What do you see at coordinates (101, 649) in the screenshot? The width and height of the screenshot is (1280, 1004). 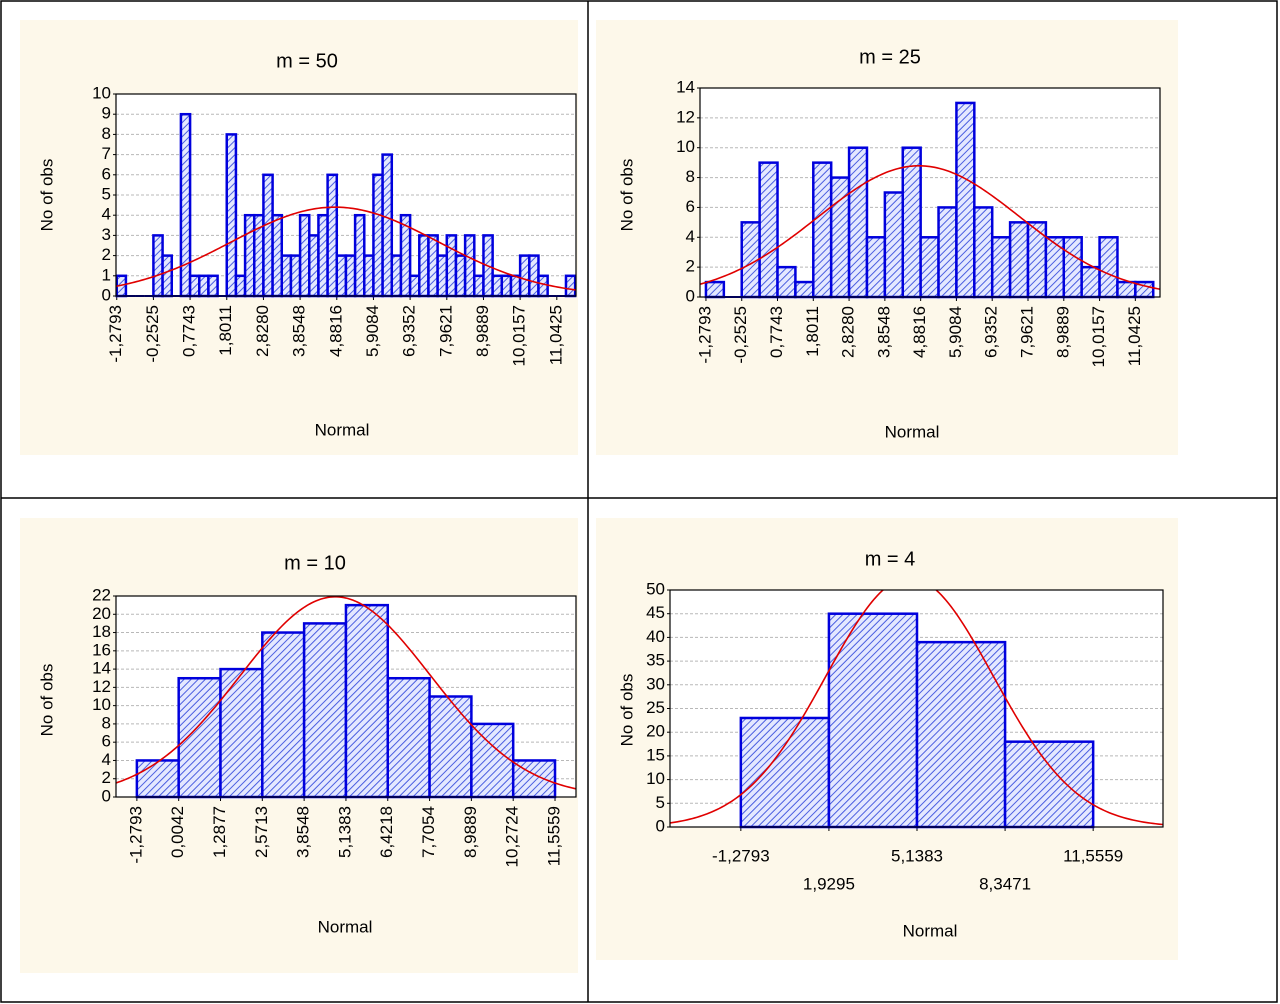 I see `y-tick-label: 16` at bounding box center [101, 649].